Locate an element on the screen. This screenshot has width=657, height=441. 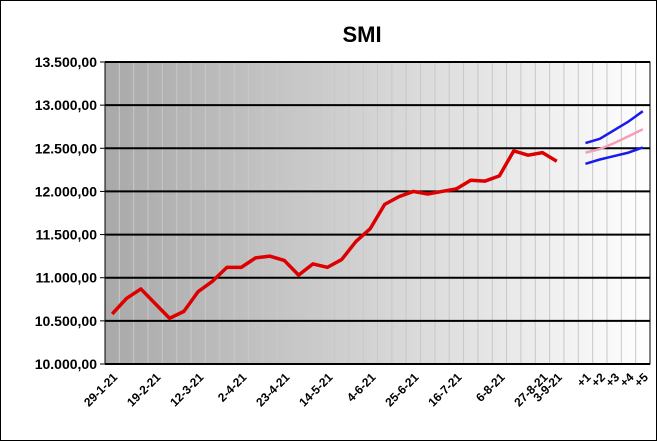
y-tick-label: 13.000,00 is located at coordinates (66, 105).